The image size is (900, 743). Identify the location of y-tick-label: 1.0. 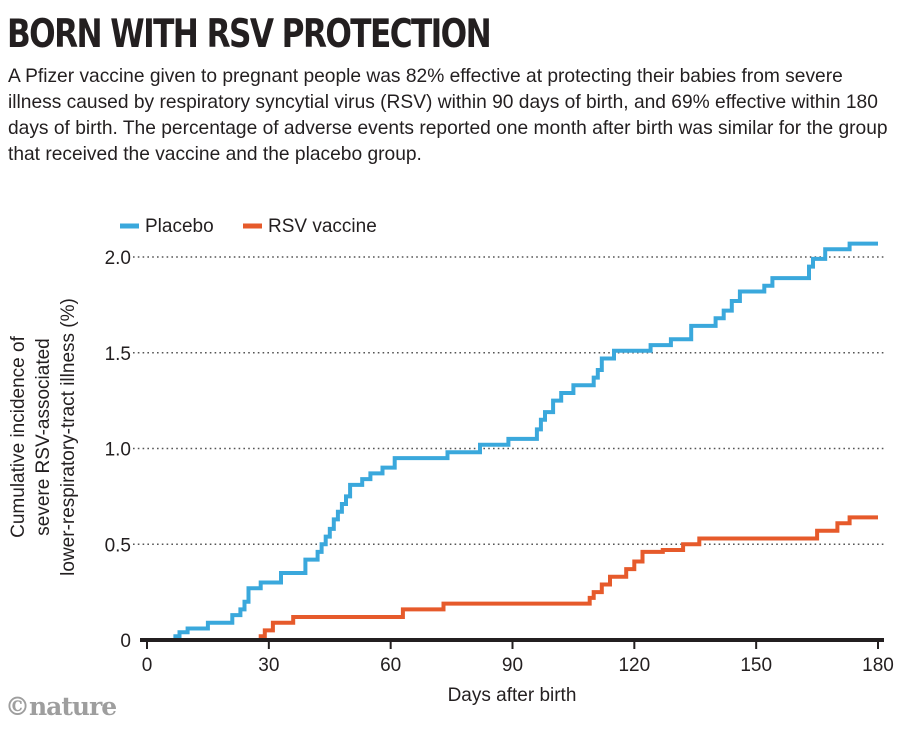
(118, 450).